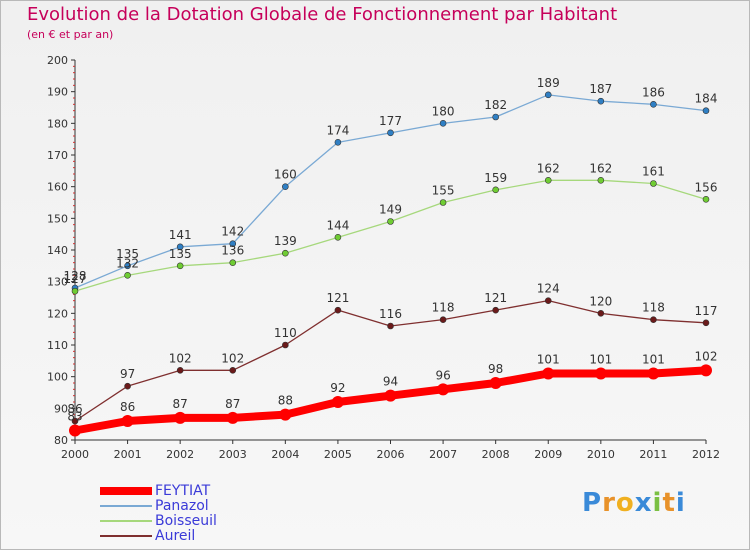 The width and height of the screenshot is (750, 550). I want to click on data-label: 184, so click(706, 99).